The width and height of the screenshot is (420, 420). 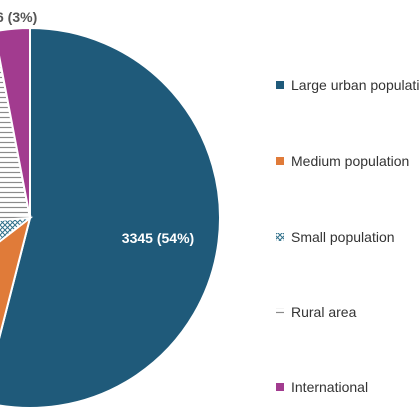 What do you see at coordinates (16, 277) in the screenshot?
I see `slice-medium-population` at bounding box center [16, 277].